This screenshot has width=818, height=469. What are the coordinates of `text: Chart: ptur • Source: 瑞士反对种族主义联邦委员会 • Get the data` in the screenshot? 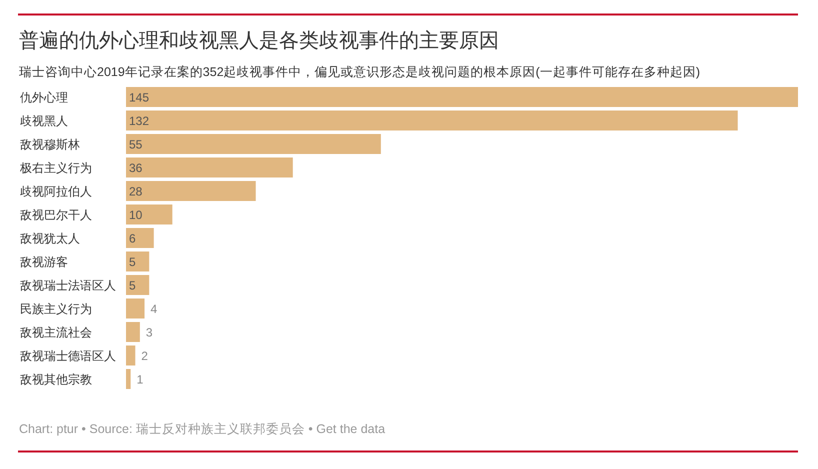 It's located at (202, 428).